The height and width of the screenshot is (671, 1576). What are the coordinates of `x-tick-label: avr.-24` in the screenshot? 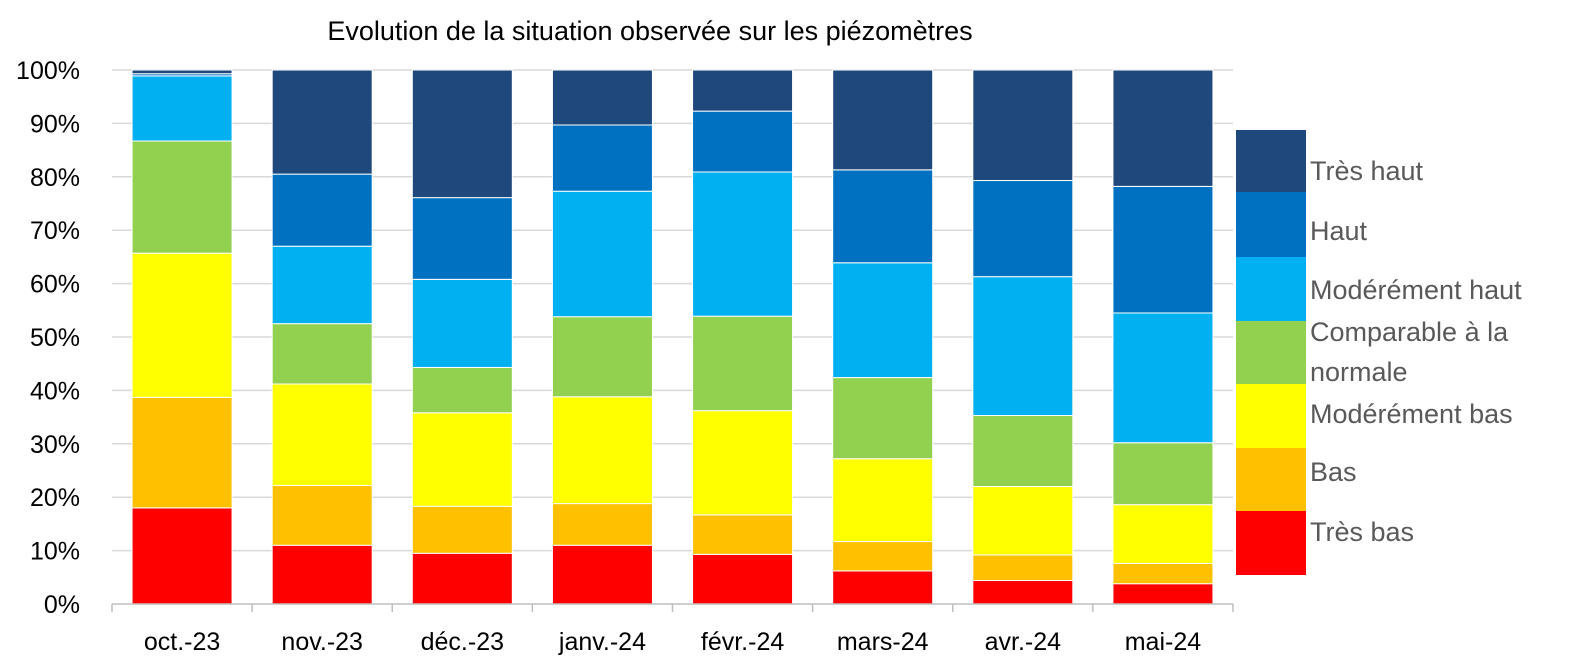 It's located at (1023, 642).